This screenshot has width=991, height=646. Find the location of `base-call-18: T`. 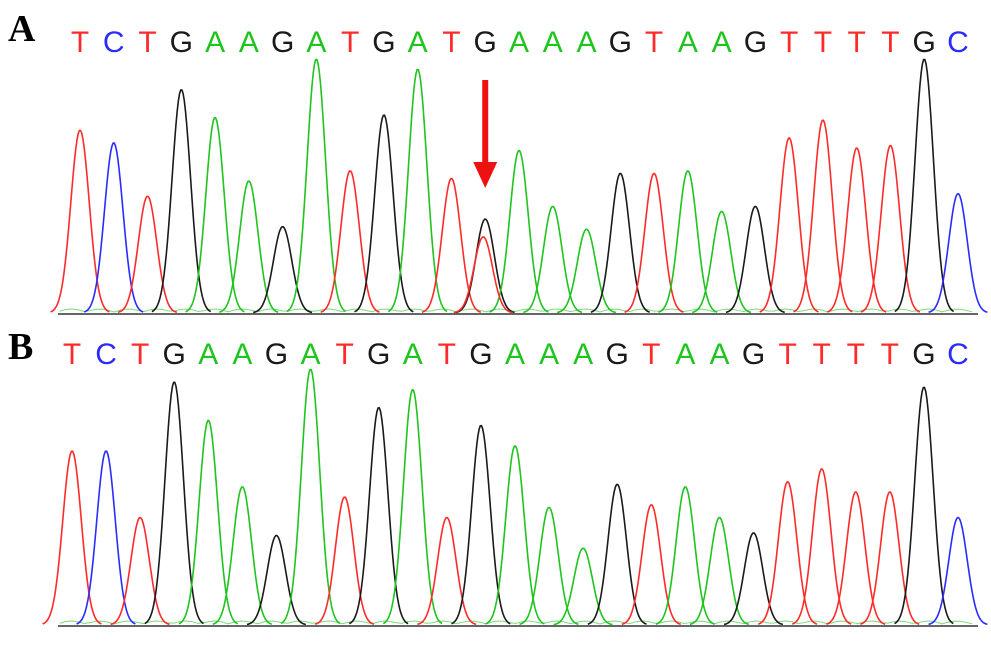

base-call-18: T is located at coordinates (654, 42).